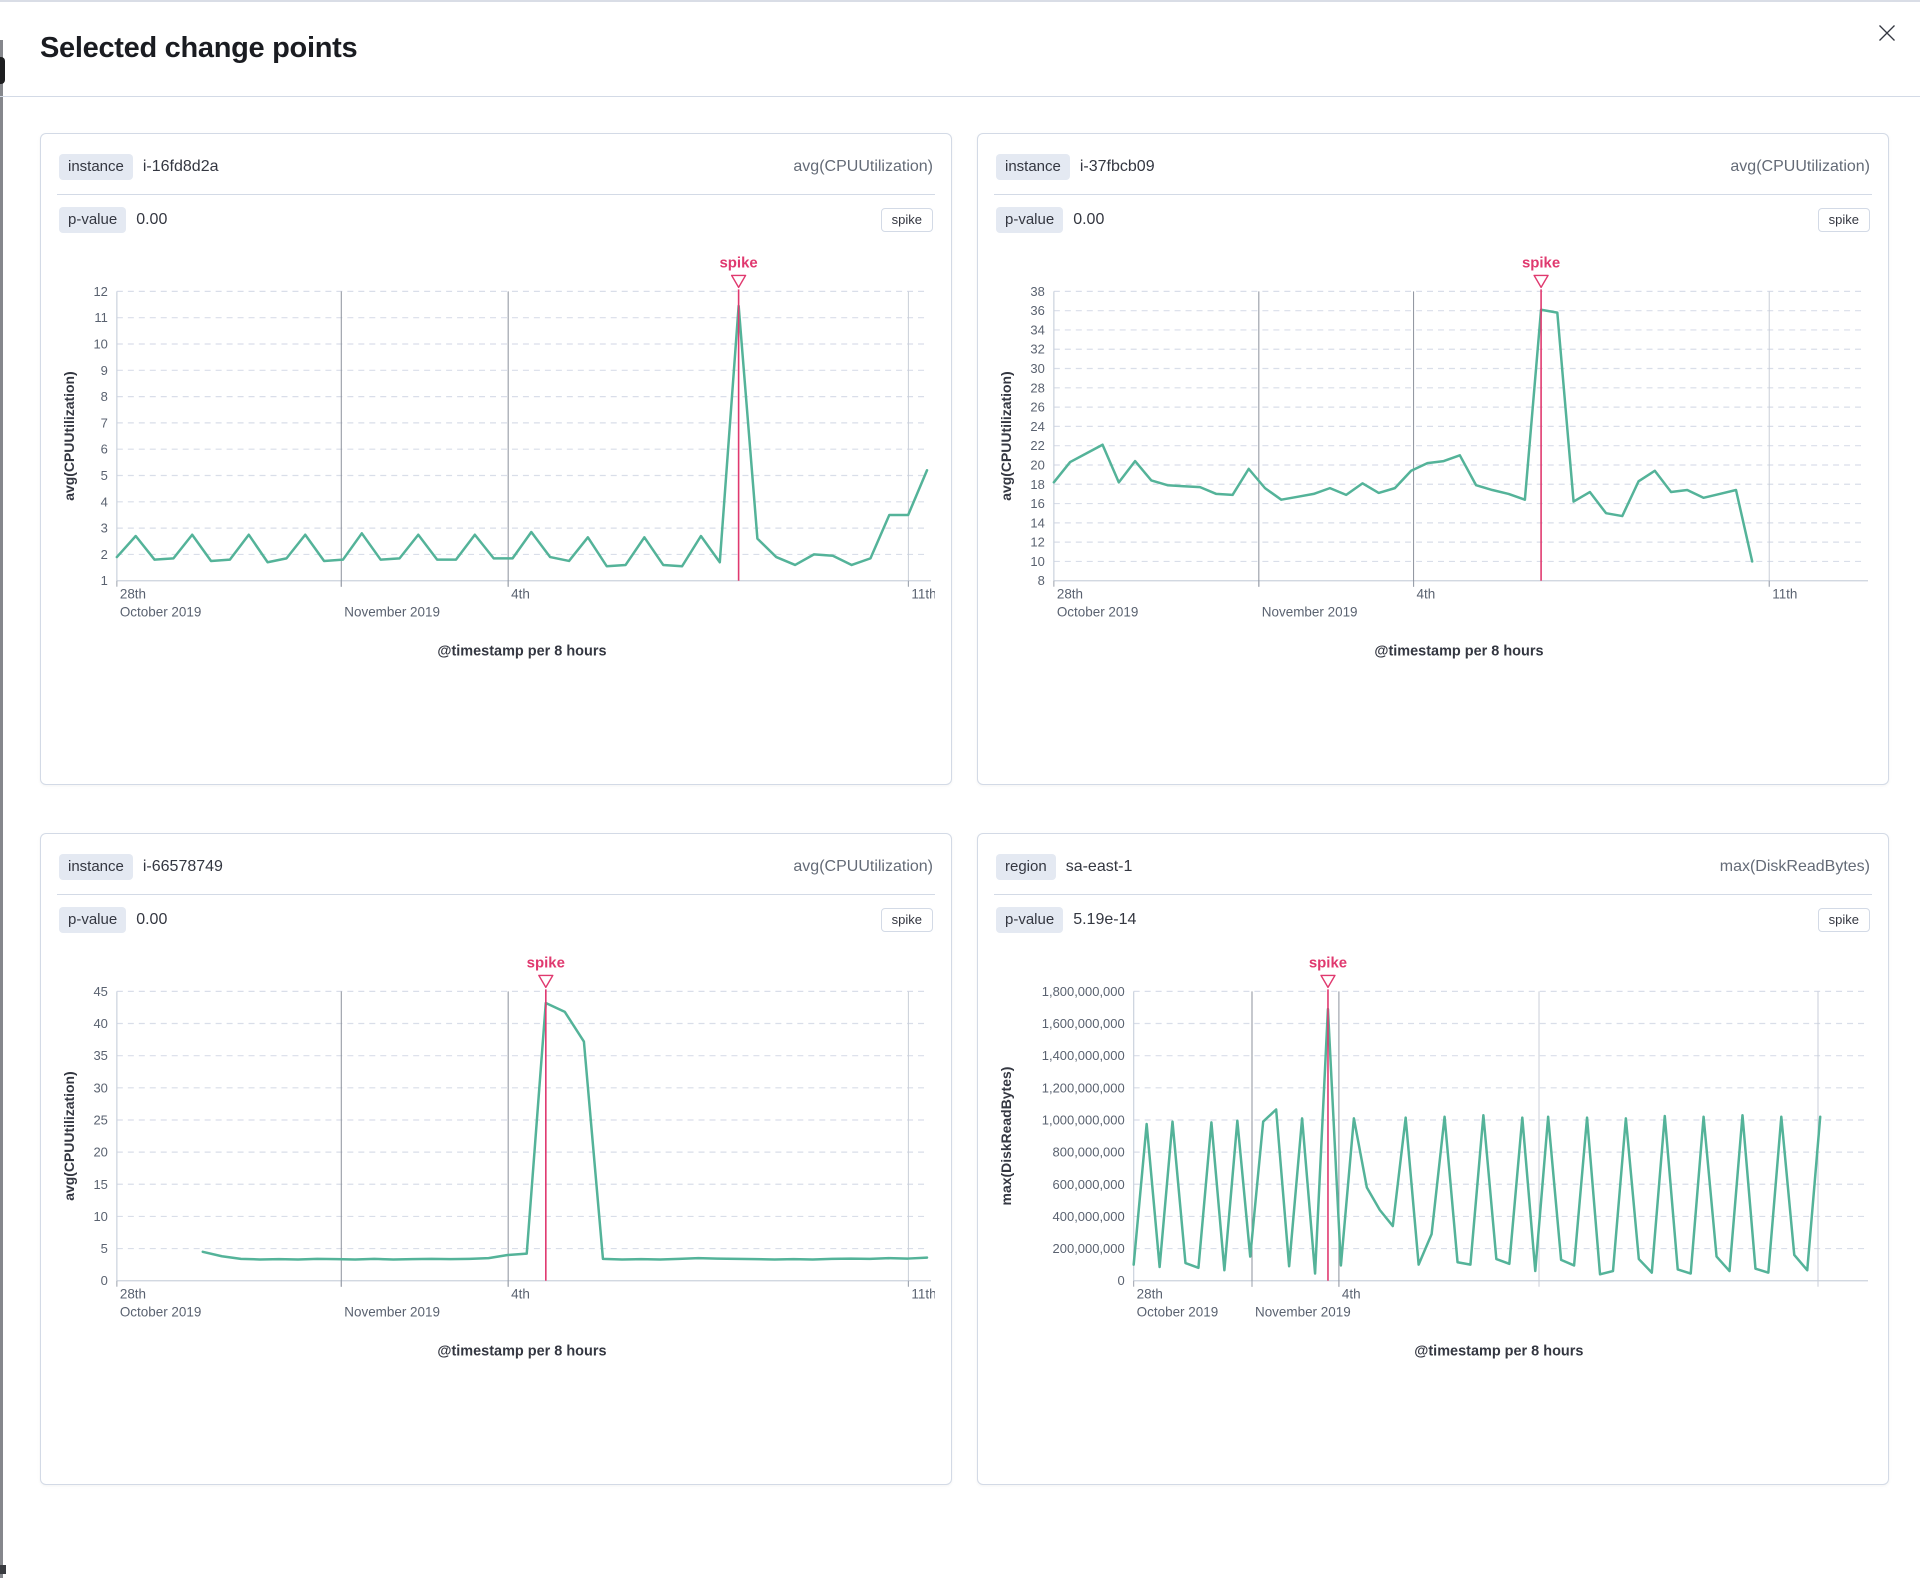 The width and height of the screenshot is (1920, 1578). I want to click on close-button, so click(1887, 33).